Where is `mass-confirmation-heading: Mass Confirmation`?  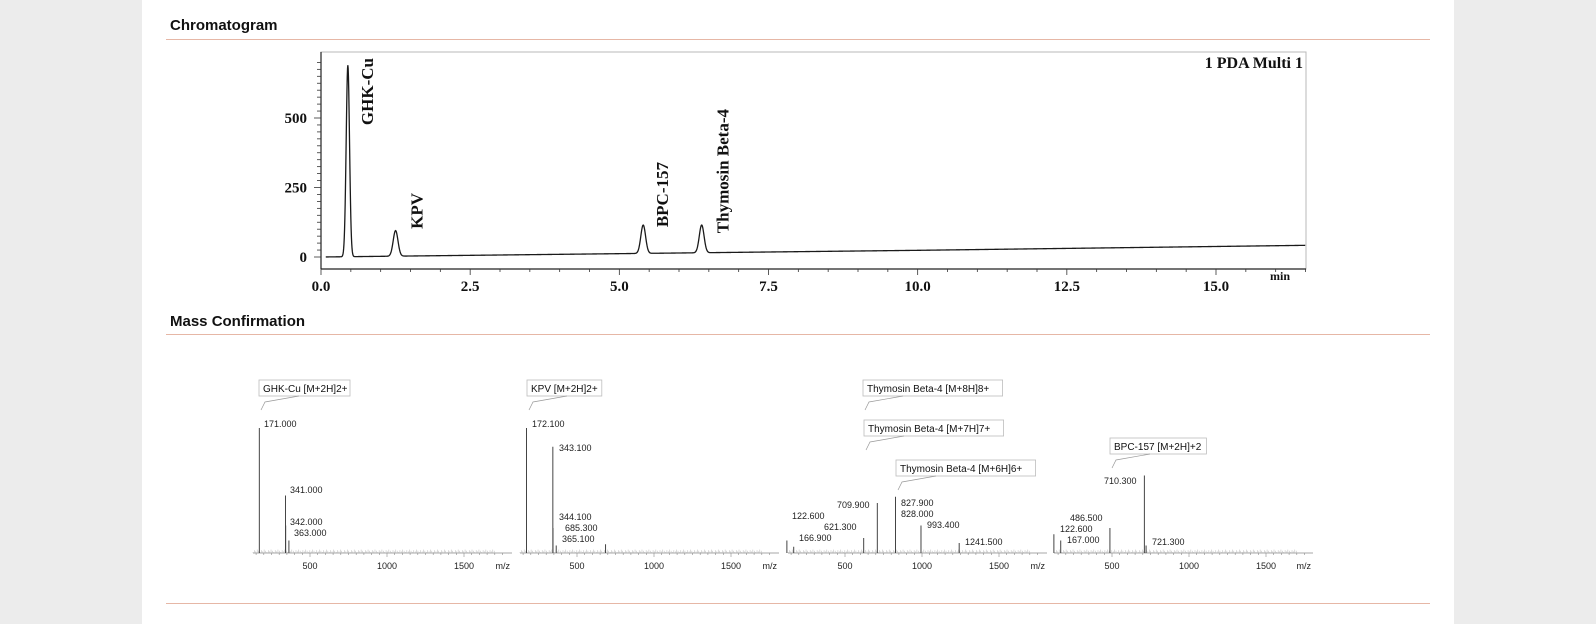
mass-confirmation-heading: Mass Confirmation is located at coordinates (238, 321).